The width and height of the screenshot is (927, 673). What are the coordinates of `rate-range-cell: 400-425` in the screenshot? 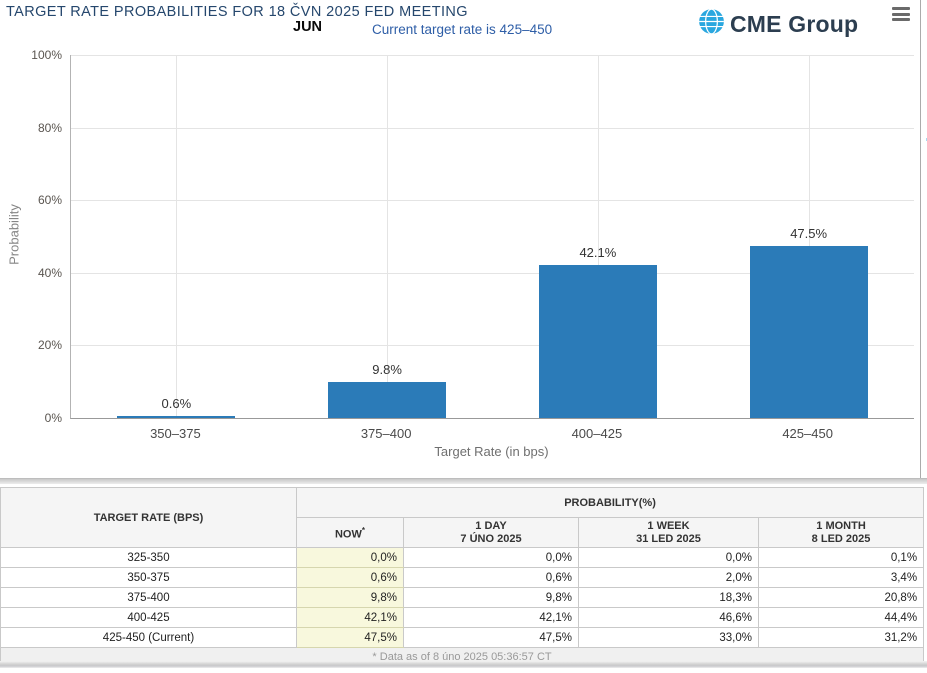 It's located at (148, 617).